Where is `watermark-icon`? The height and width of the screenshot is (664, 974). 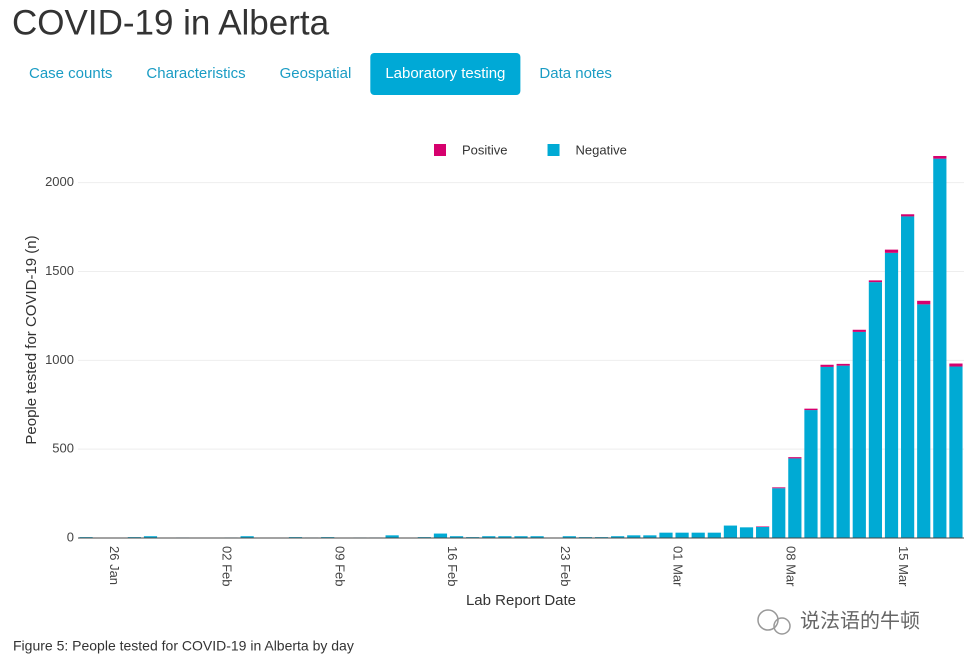
watermark-icon is located at coordinates (774, 622).